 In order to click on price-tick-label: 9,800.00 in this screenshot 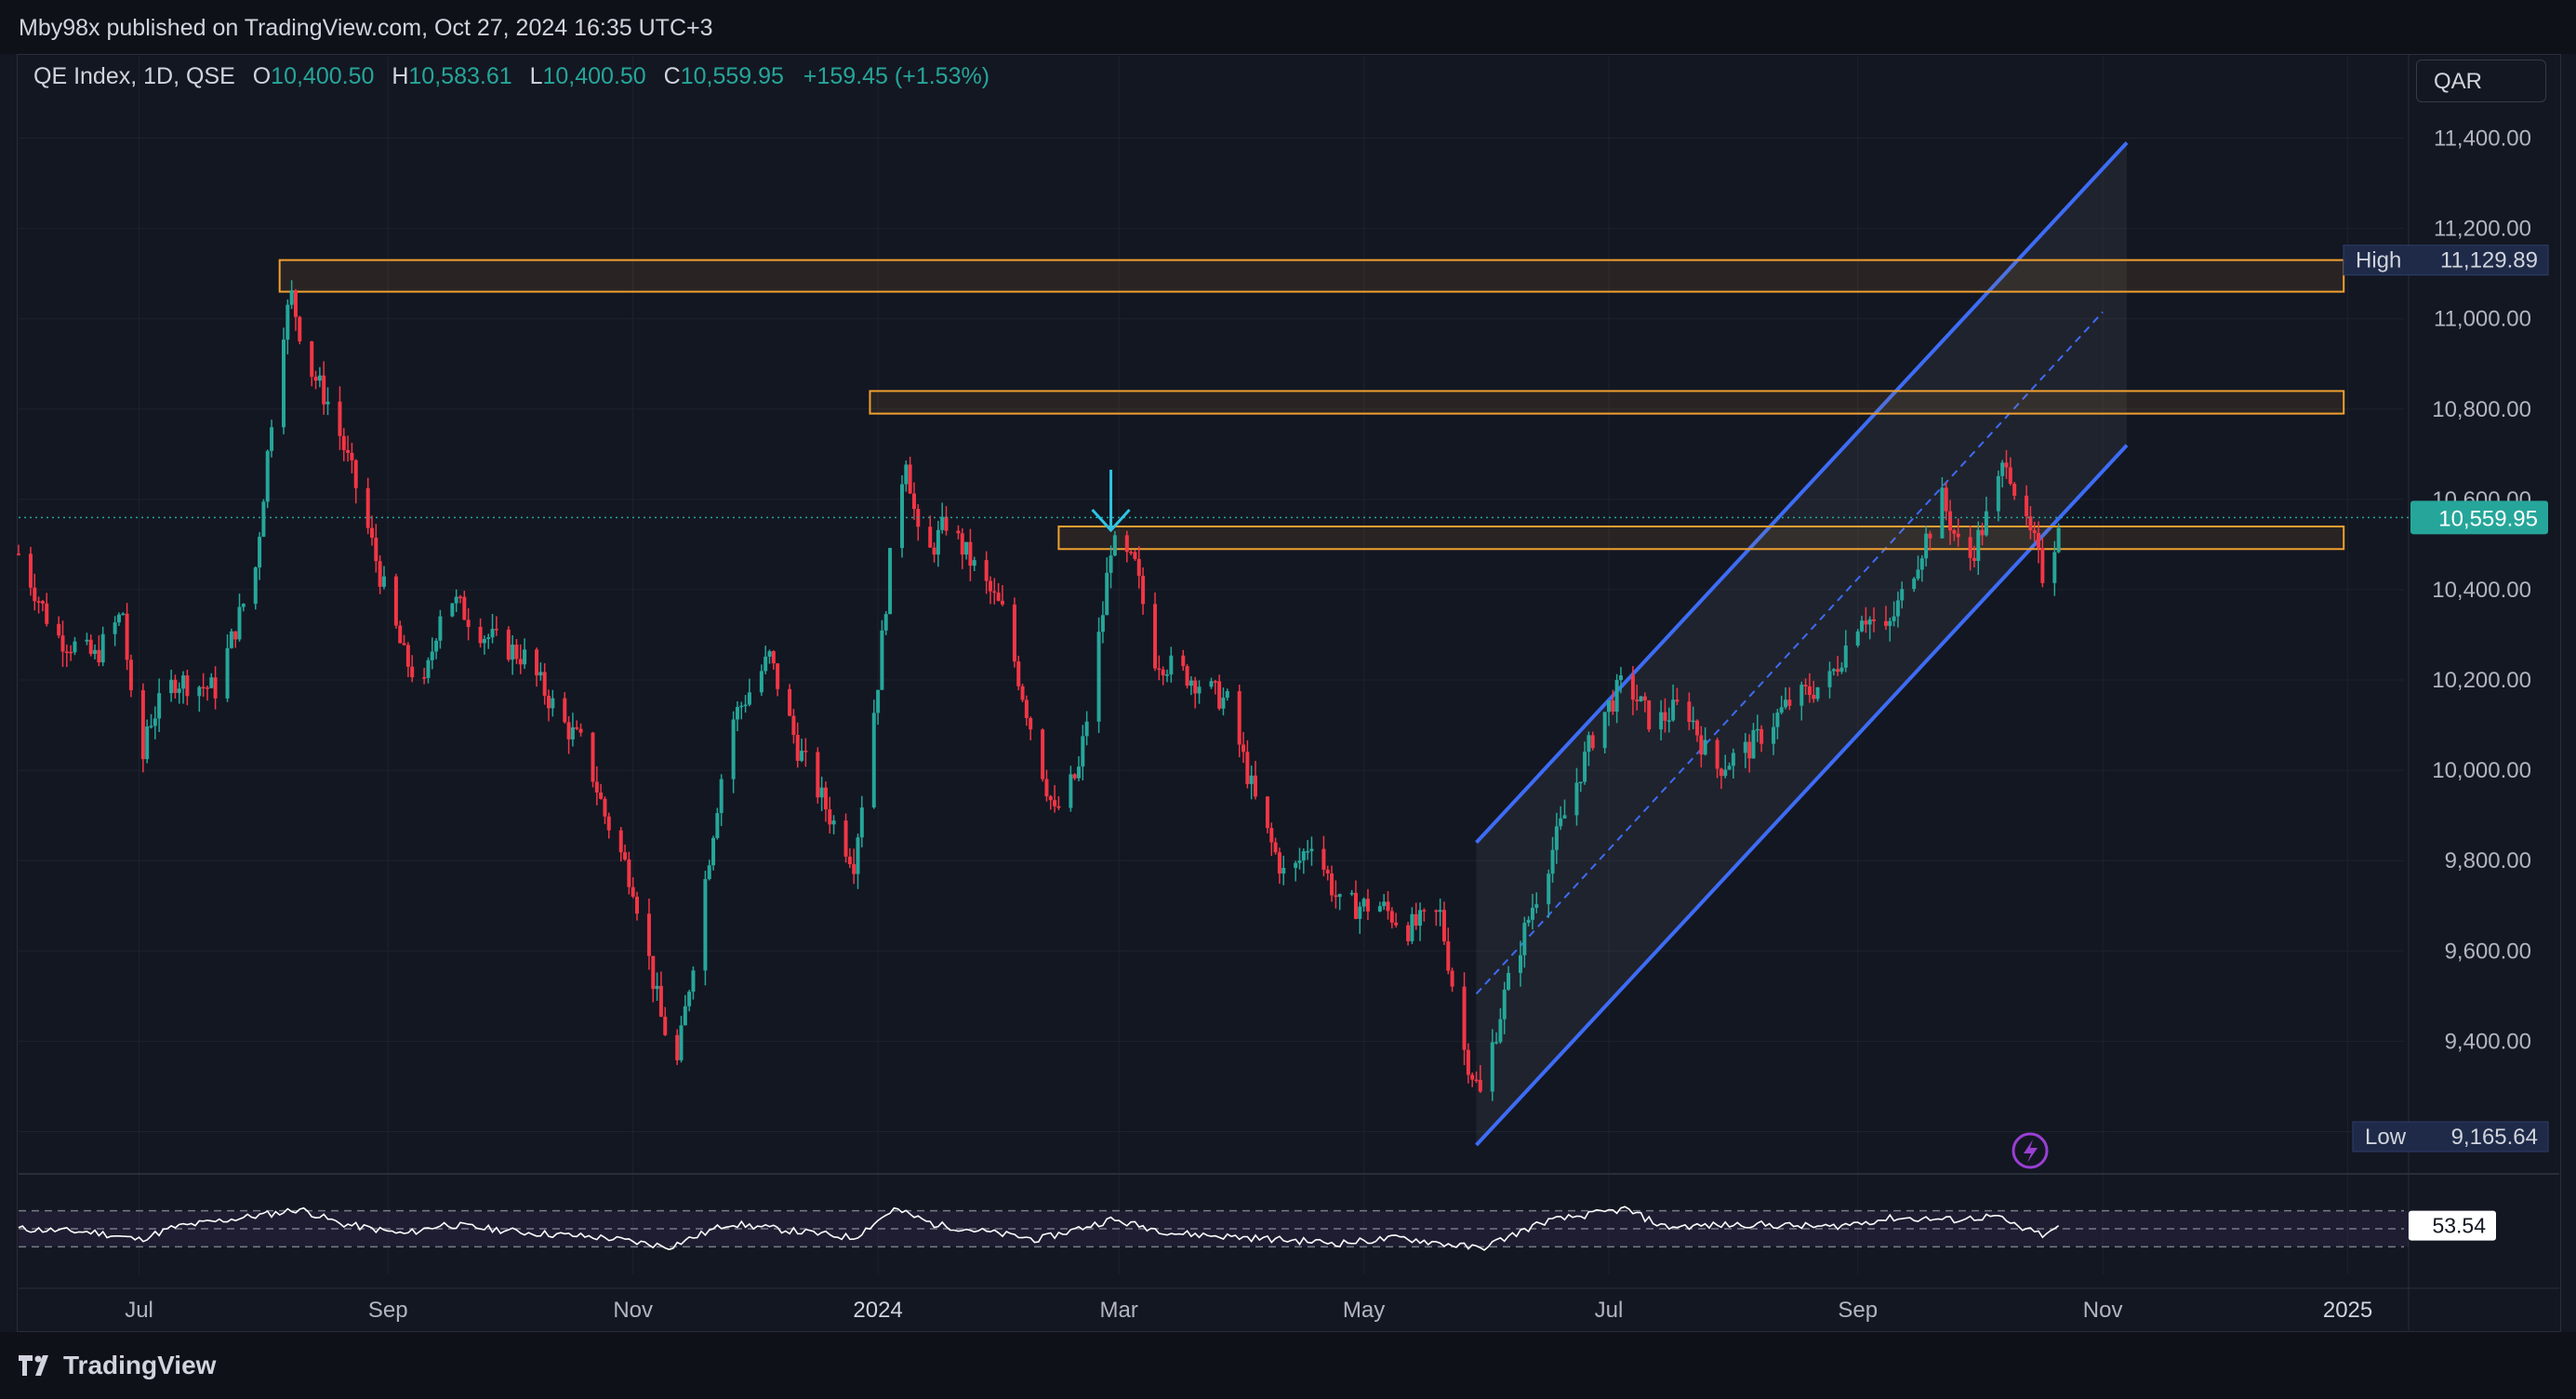, I will do `click(2488, 861)`.